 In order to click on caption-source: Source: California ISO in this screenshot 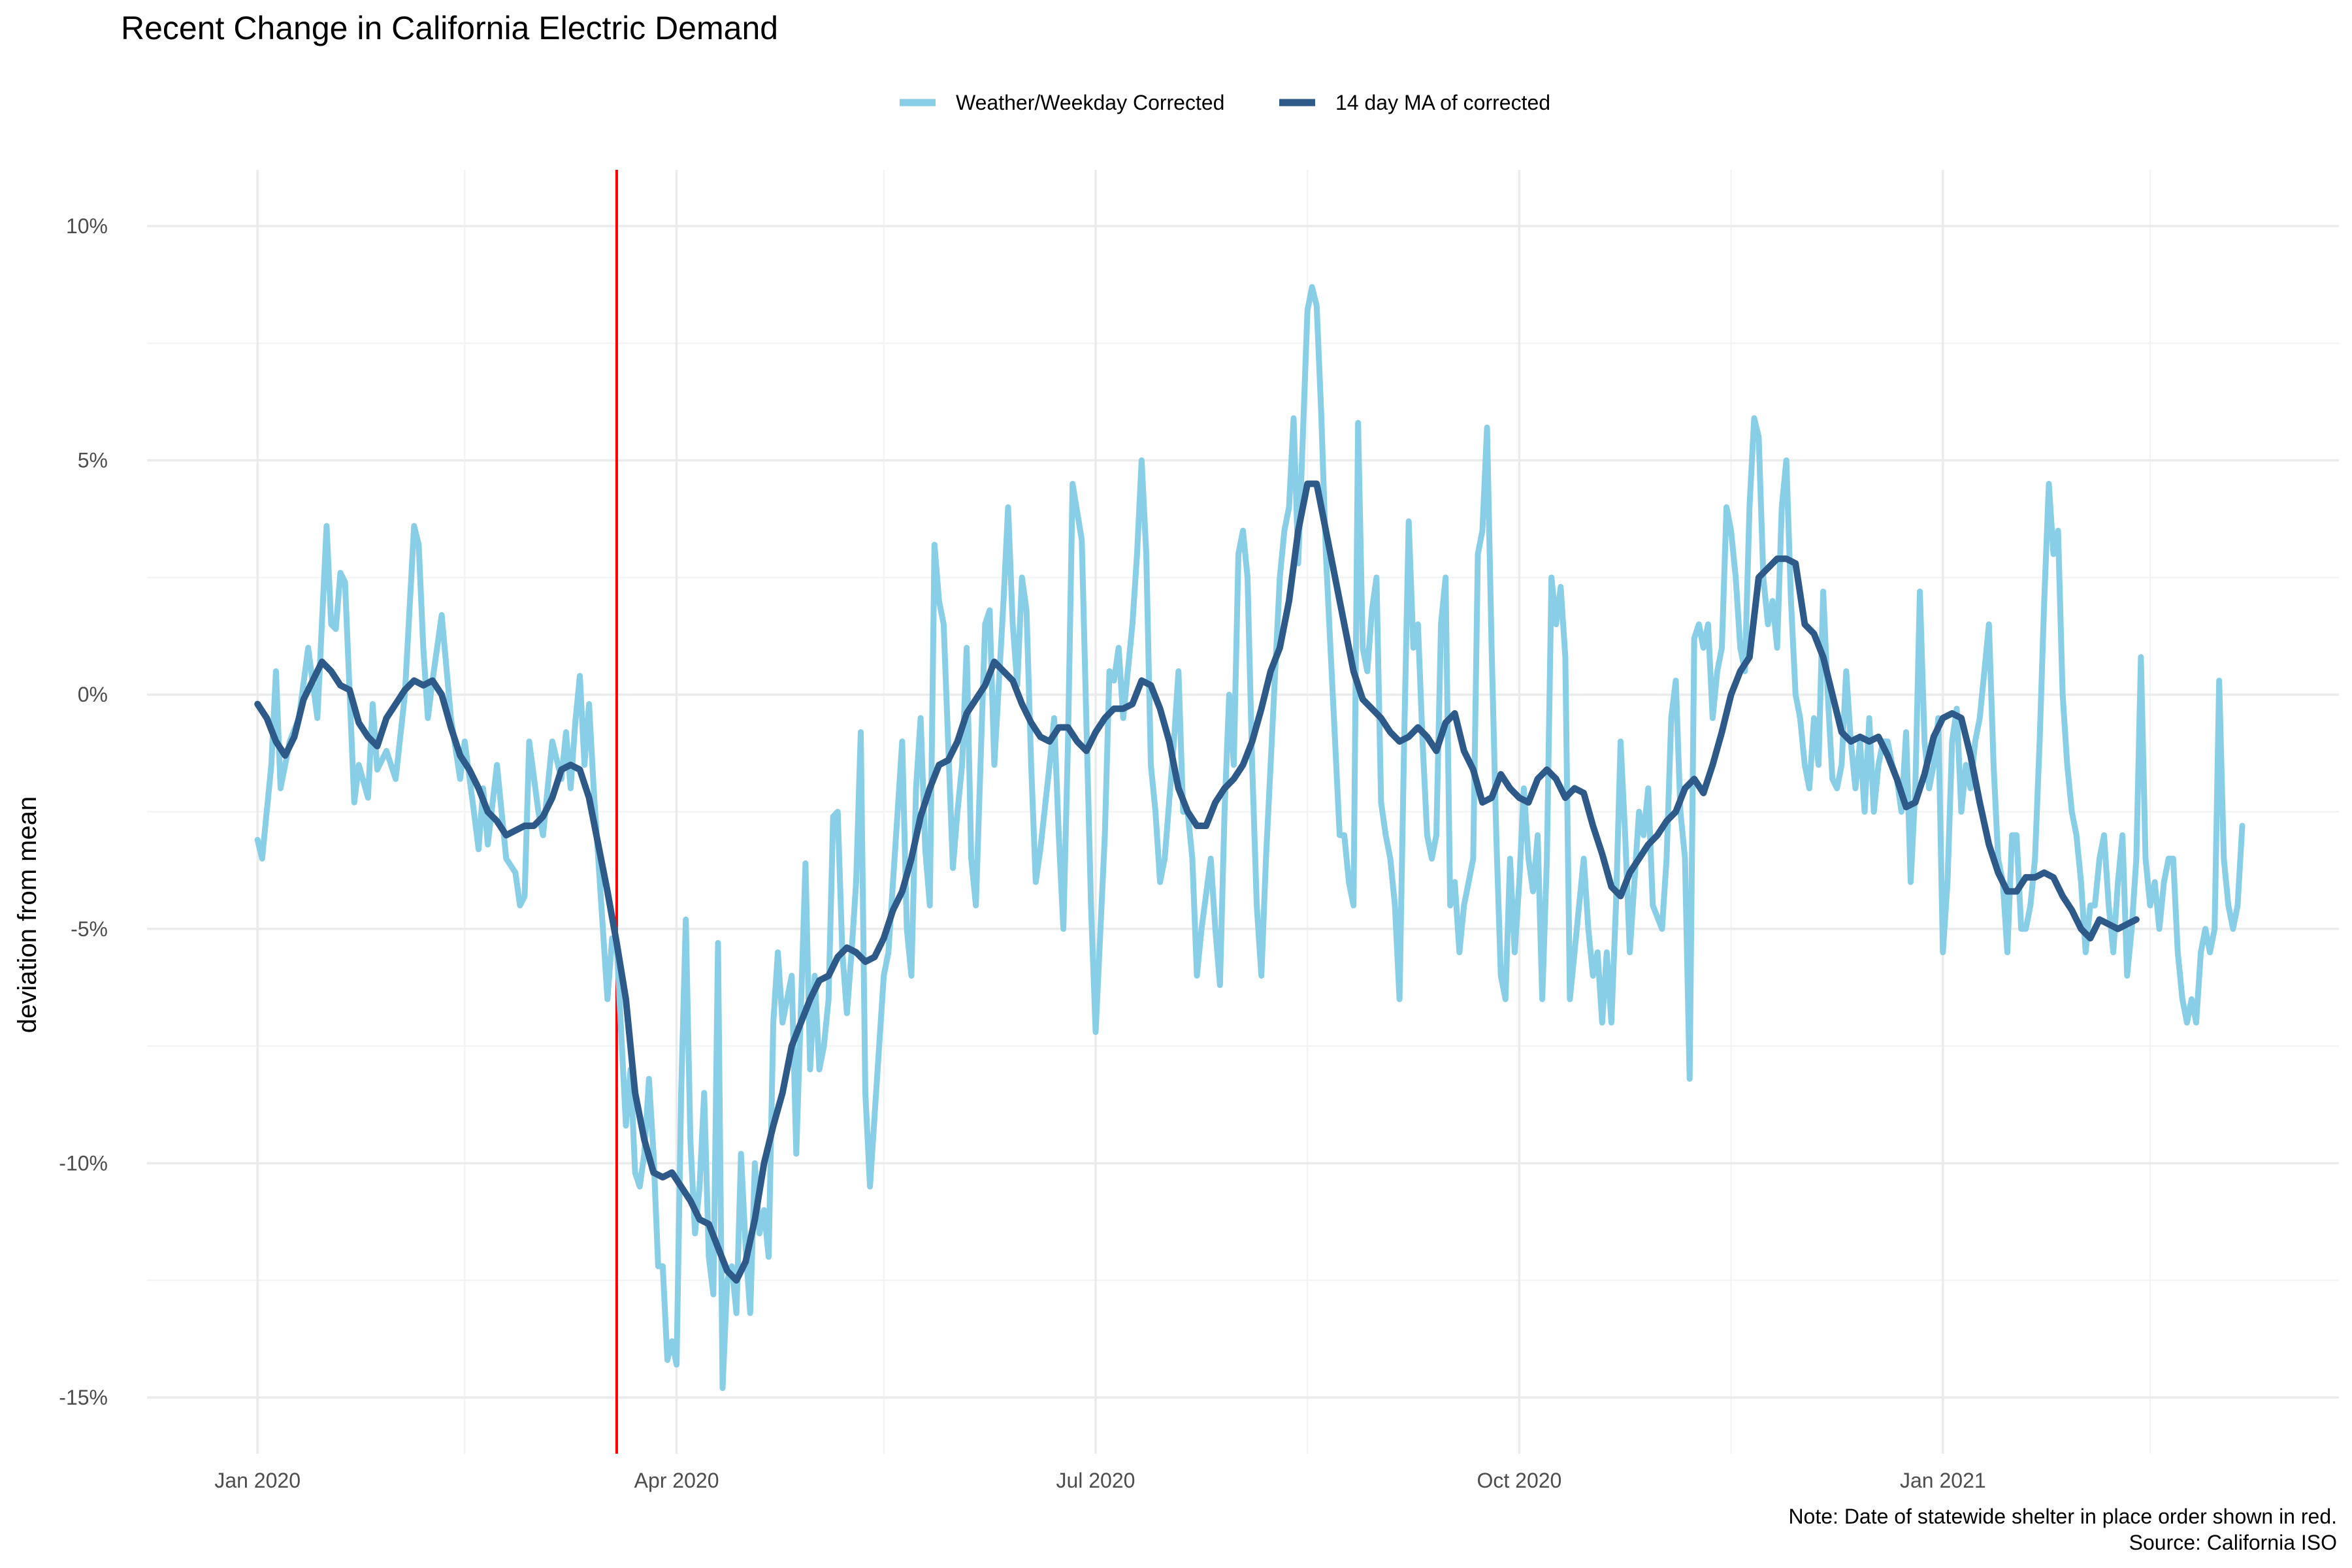, I will do `click(2233, 1542)`.